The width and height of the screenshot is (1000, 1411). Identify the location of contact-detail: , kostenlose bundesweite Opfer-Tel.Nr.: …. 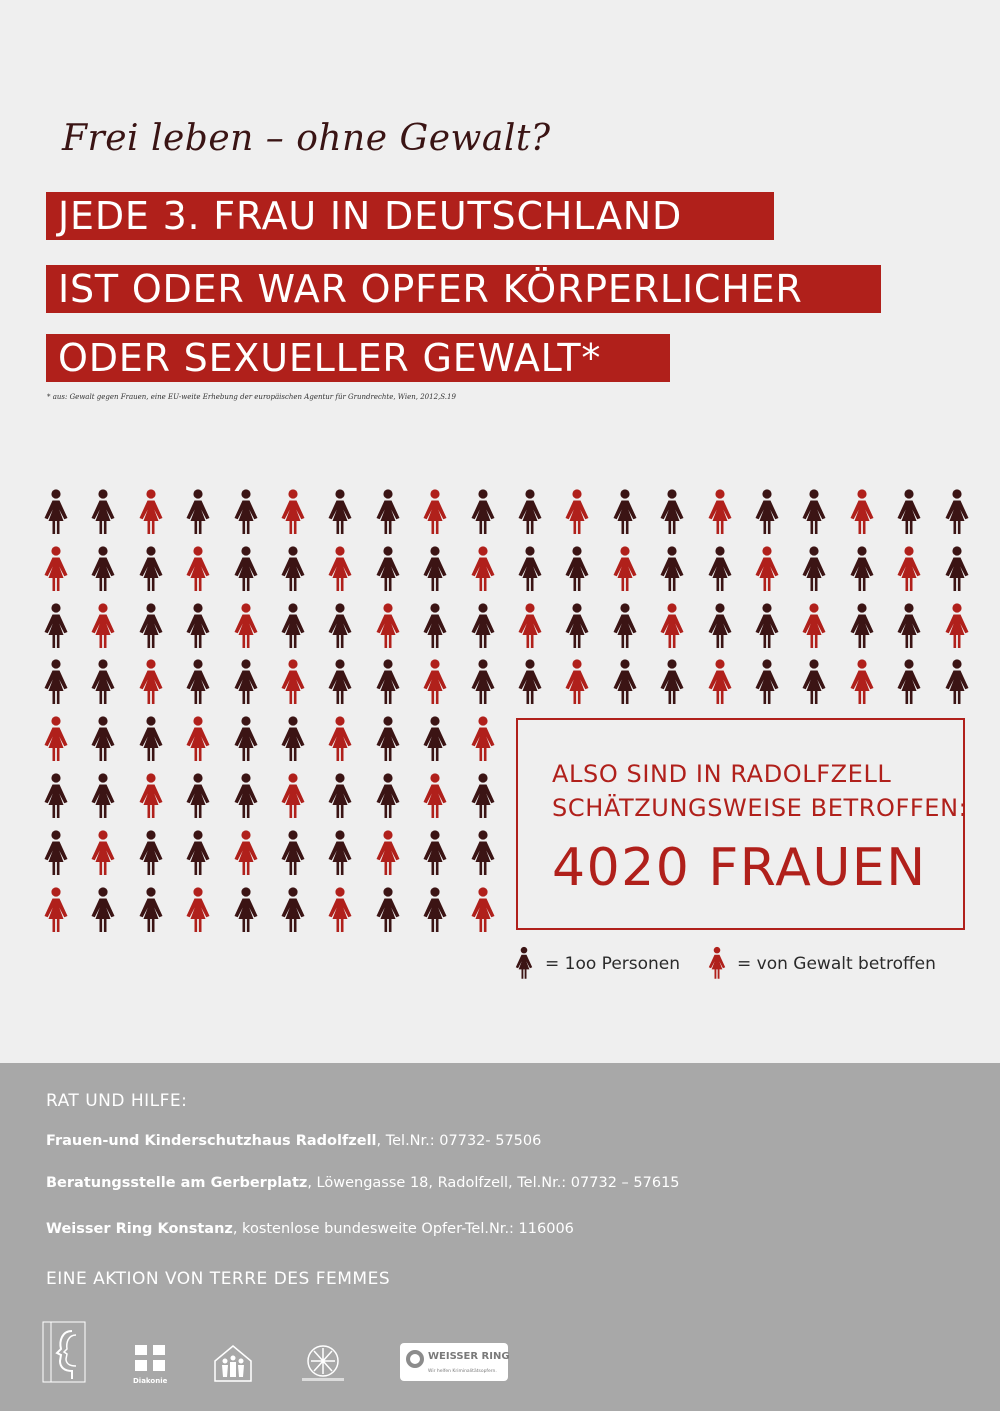
(403, 1229).